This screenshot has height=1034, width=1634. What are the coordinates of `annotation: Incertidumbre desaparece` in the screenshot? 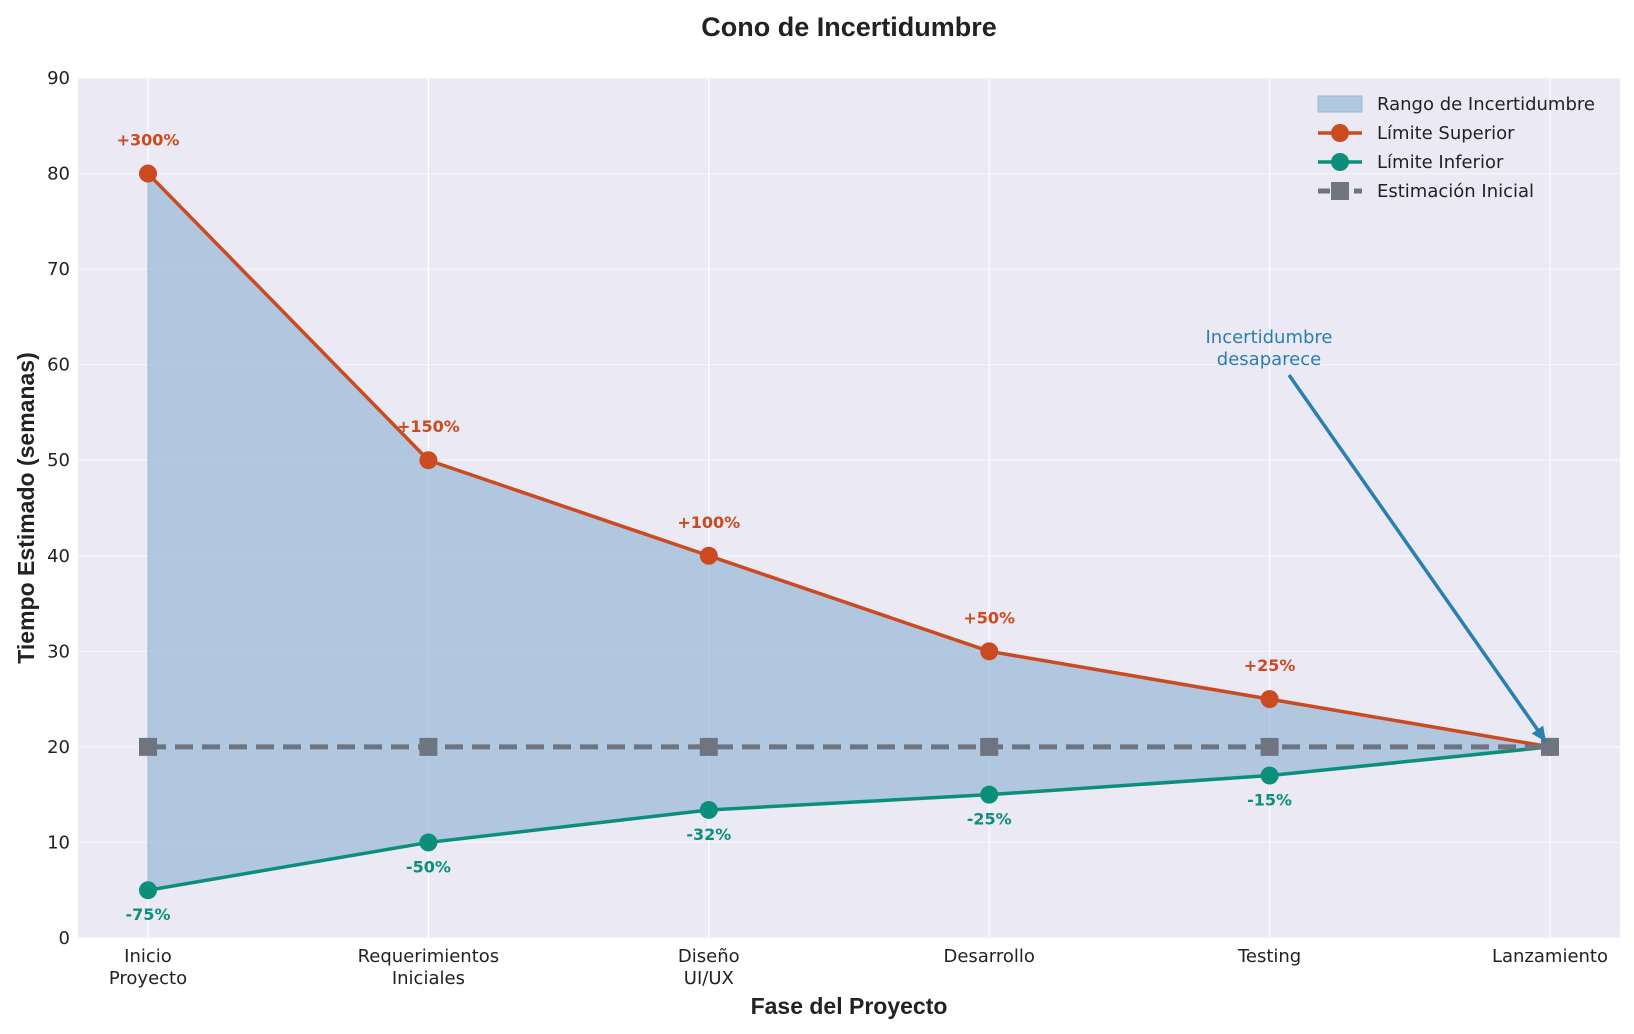 It's located at (1376, 535).